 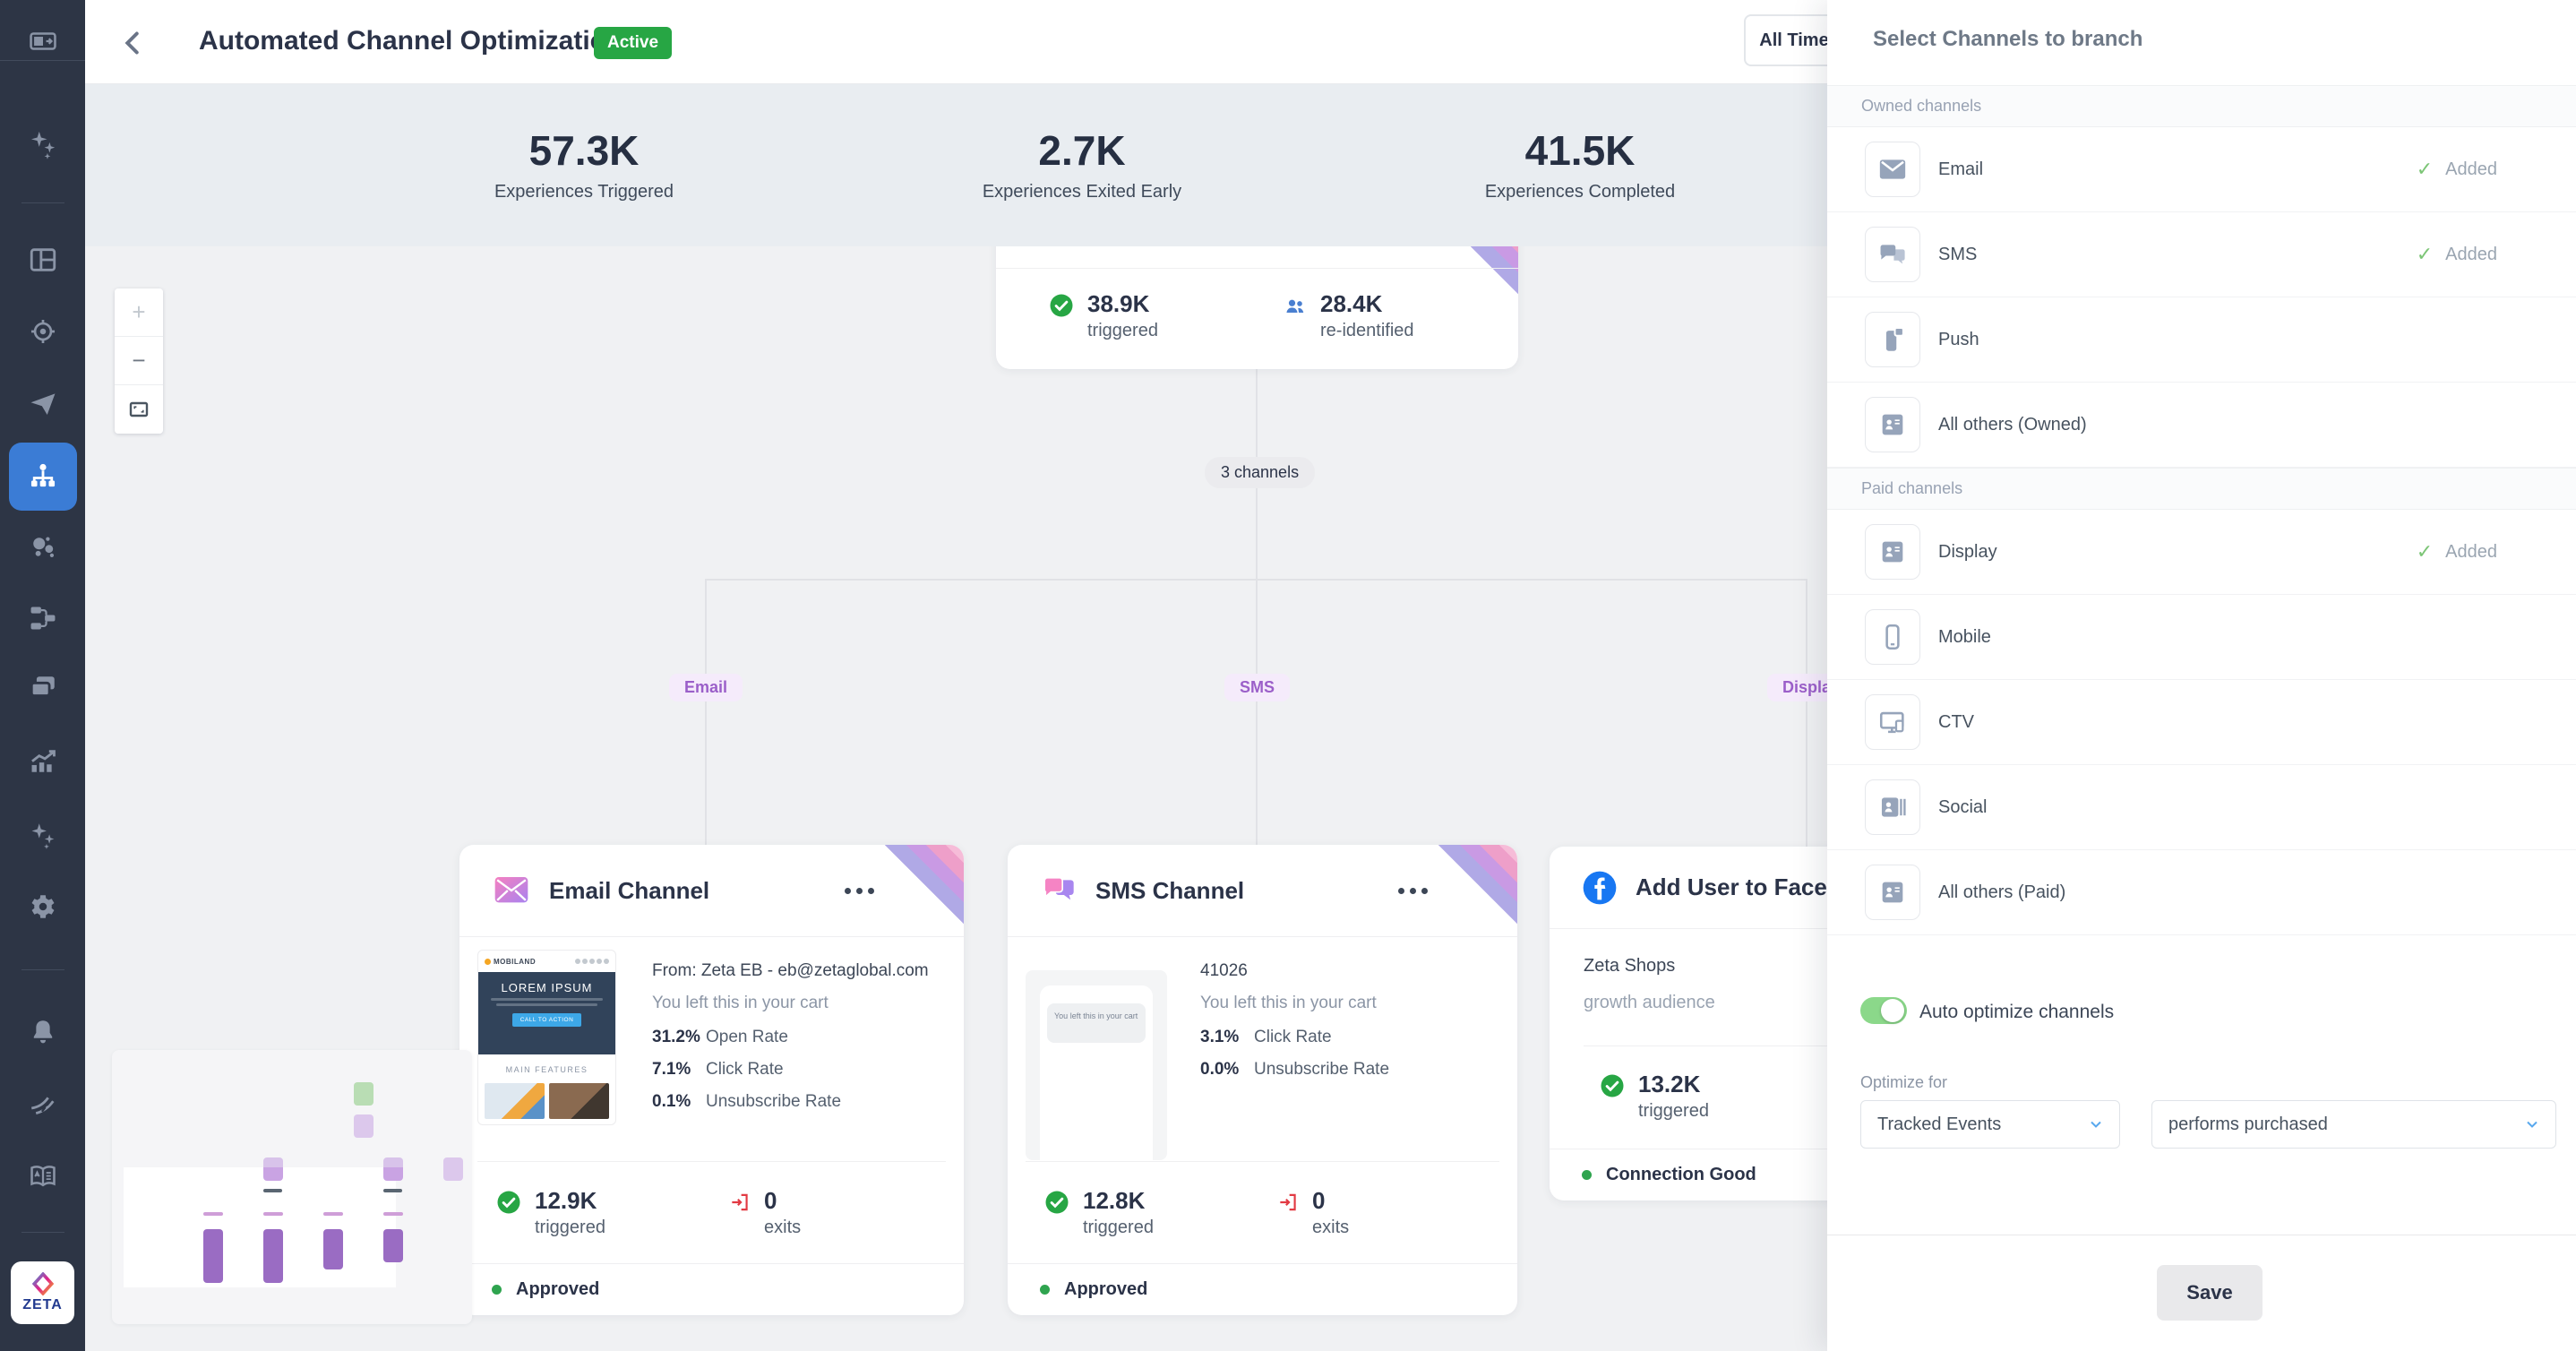 What do you see at coordinates (1797, 688) in the screenshot?
I see `branch-label-display: Display` at bounding box center [1797, 688].